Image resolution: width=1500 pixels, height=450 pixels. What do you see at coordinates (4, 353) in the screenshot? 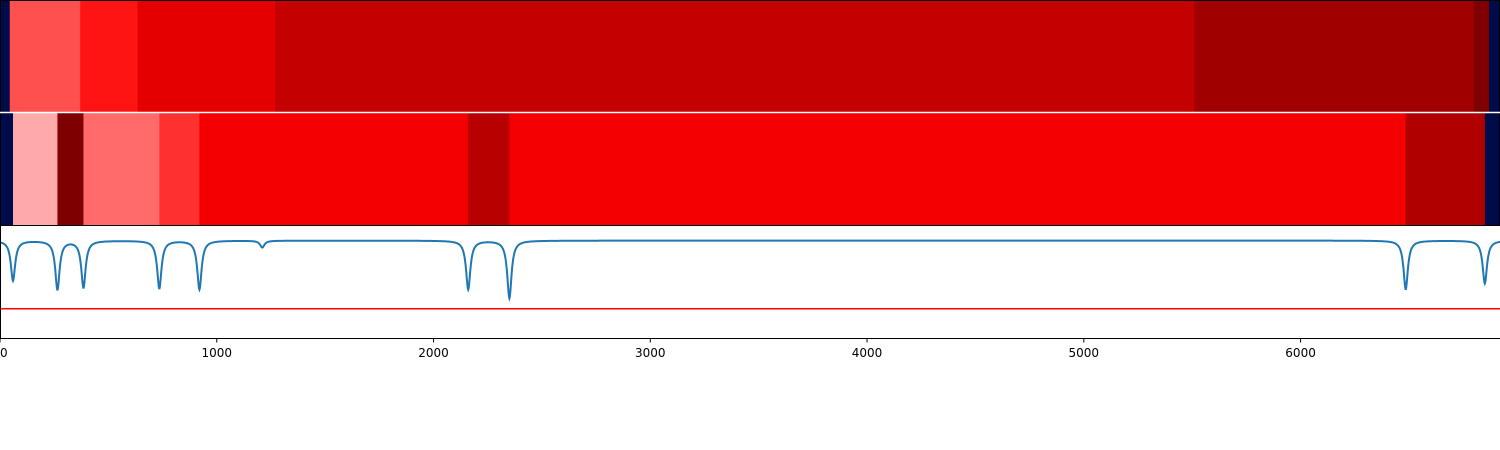
I see `x-tick-label: 0` at bounding box center [4, 353].